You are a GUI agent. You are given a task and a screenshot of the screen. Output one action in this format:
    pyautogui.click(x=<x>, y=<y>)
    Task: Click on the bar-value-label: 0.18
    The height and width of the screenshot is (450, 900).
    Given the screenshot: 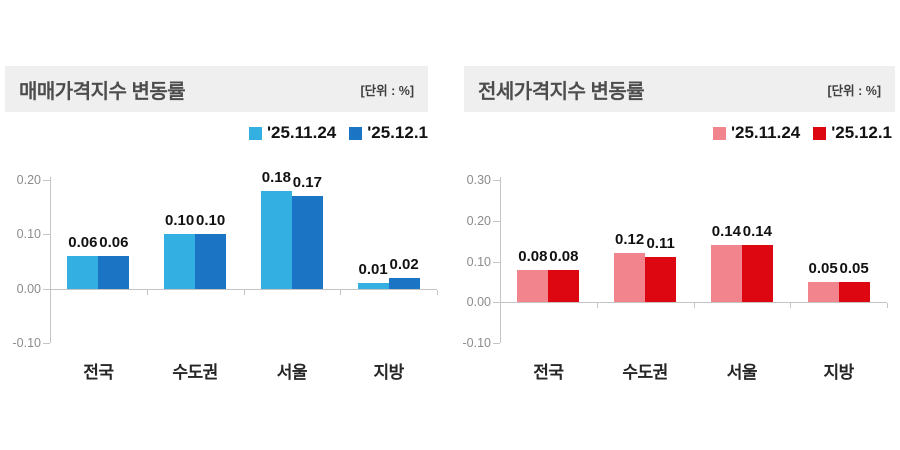 What is the action you would take?
    pyautogui.click(x=276, y=177)
    